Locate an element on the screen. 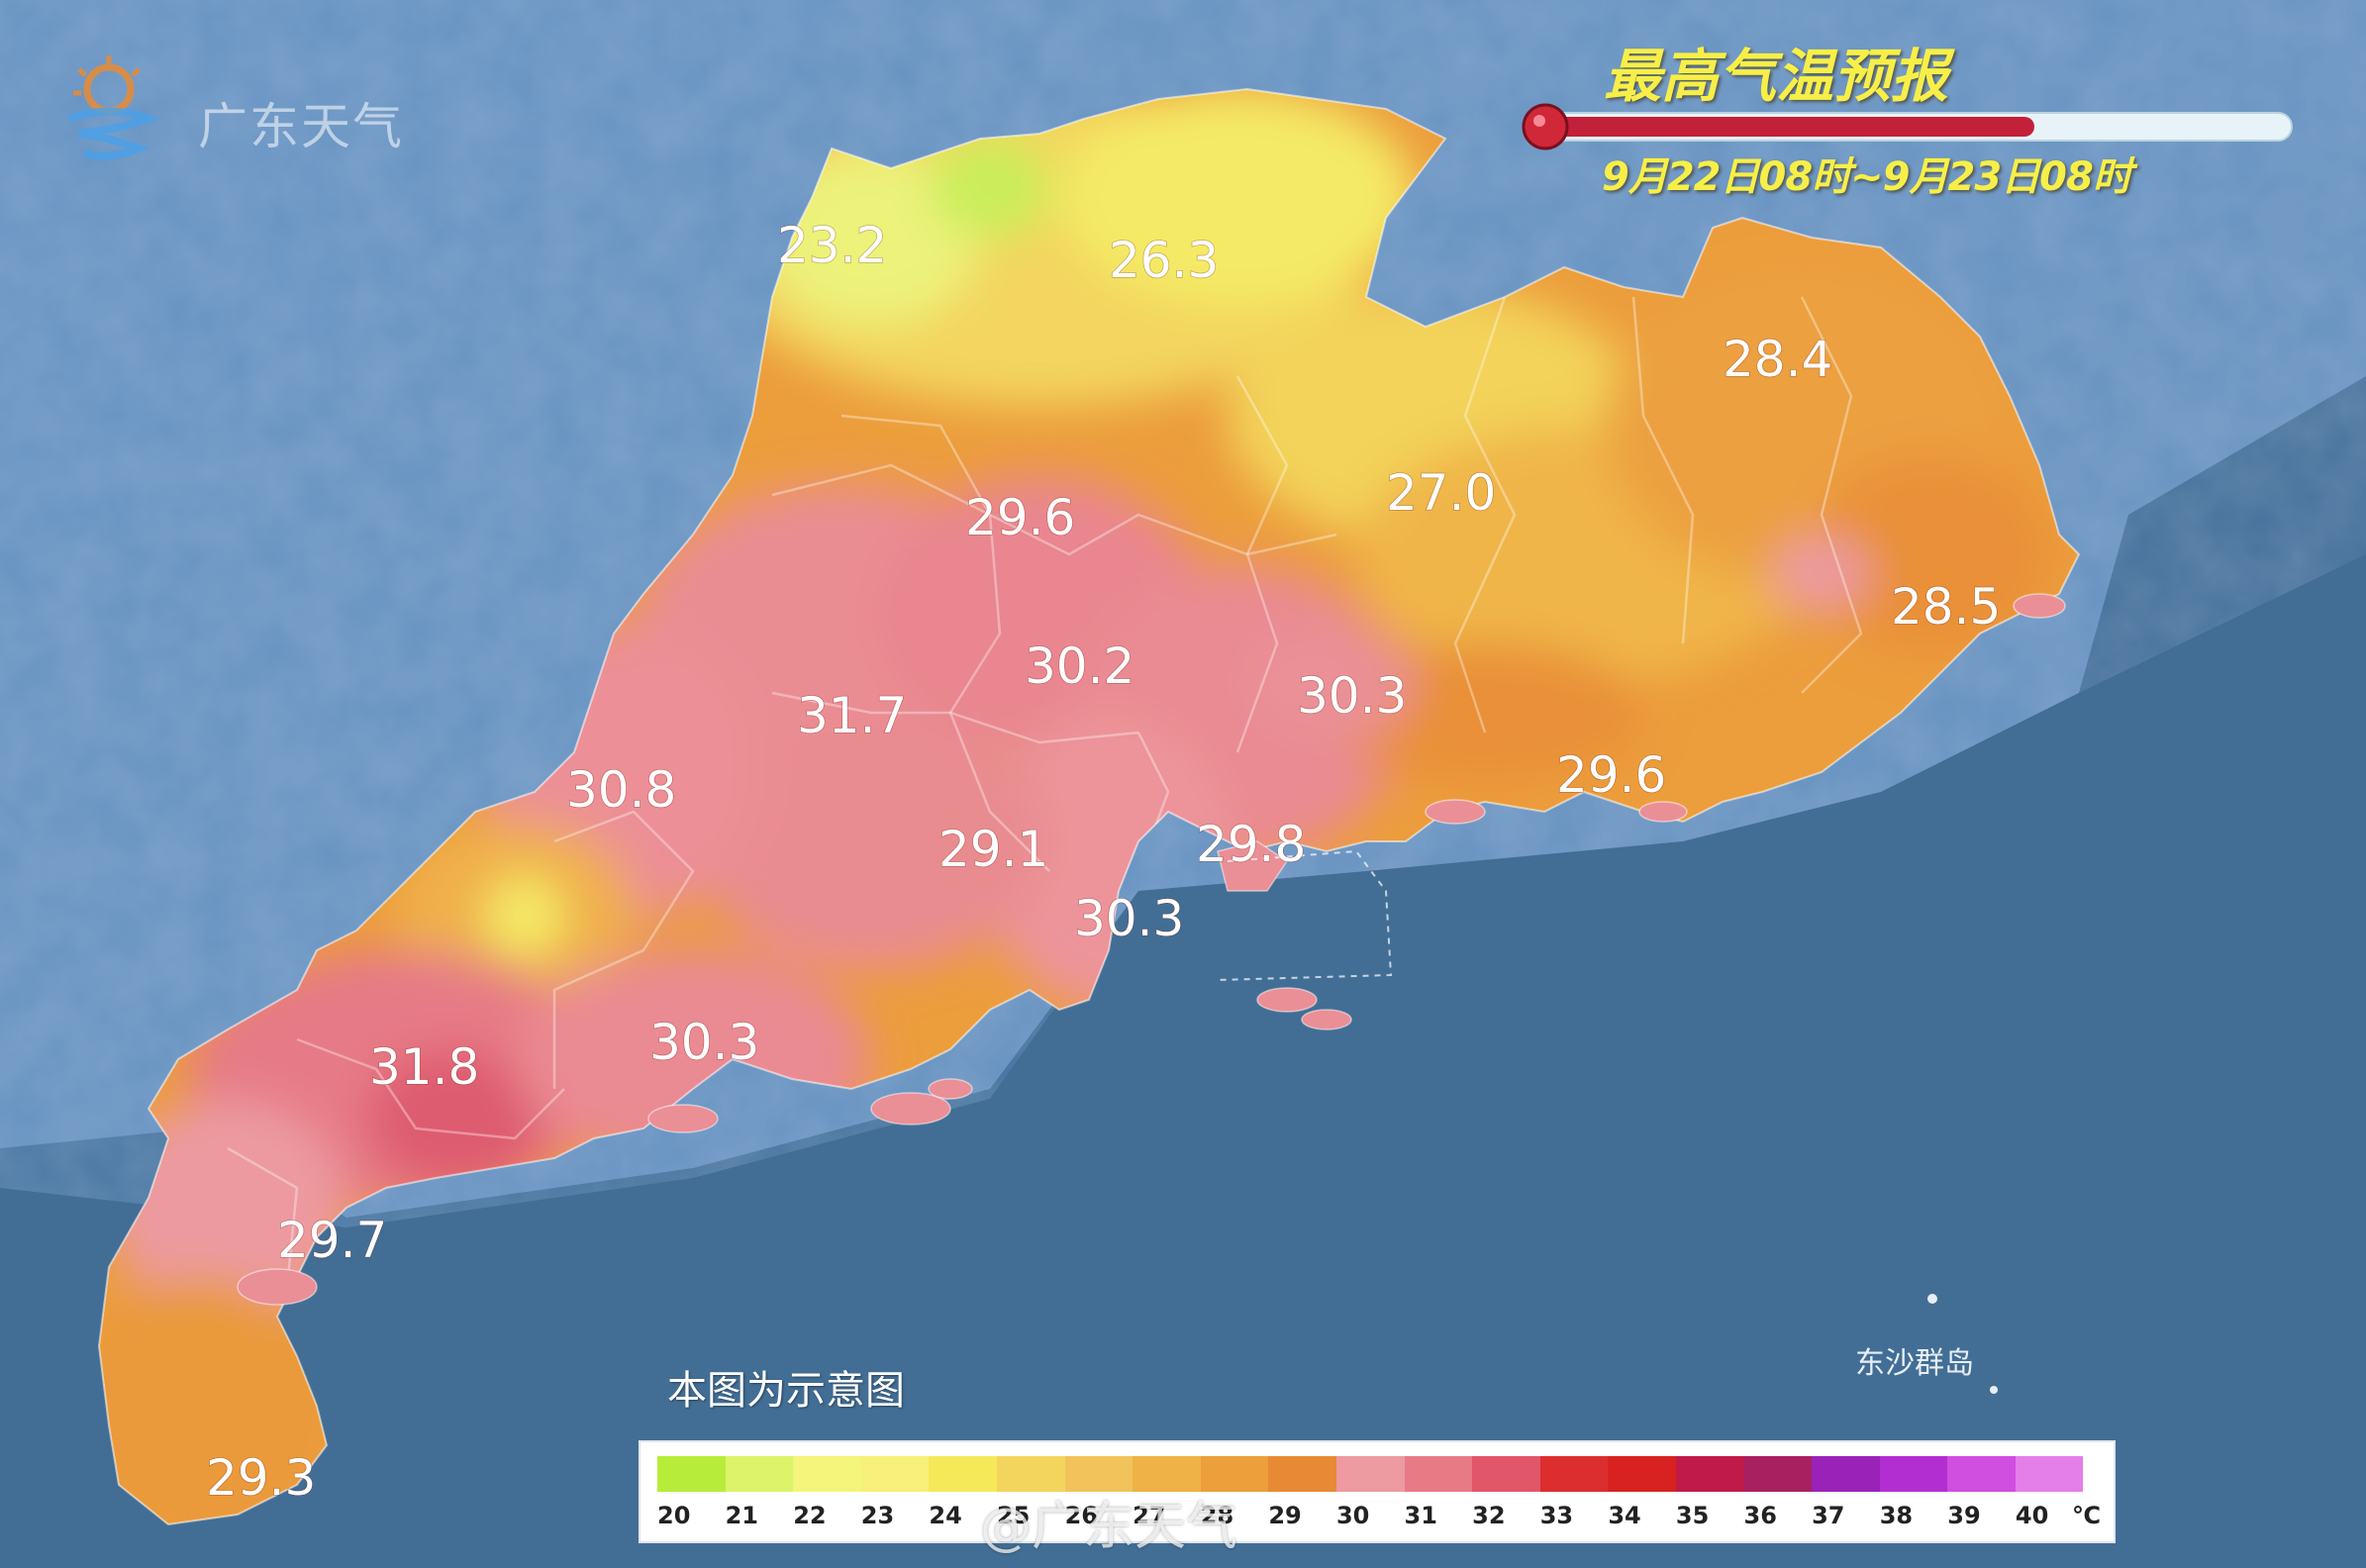 The height and width of the screenshot is (1568, 2366). legend-tick: 28 is located at coordinates (1217, 1515).